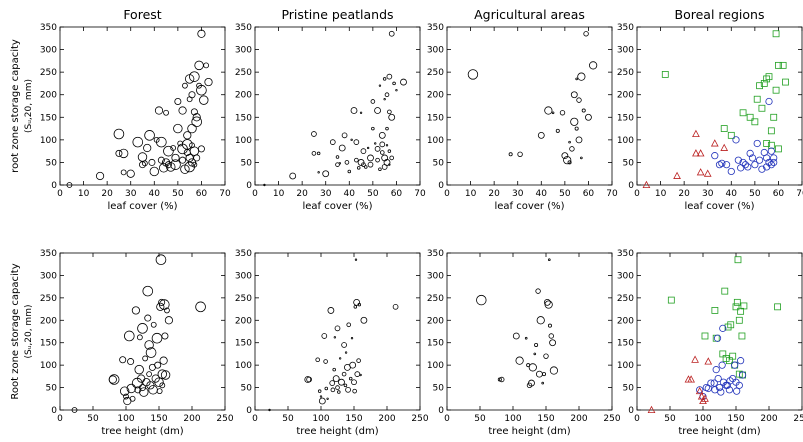  I want to click on x-tick-label: 10, so click(84, 194).